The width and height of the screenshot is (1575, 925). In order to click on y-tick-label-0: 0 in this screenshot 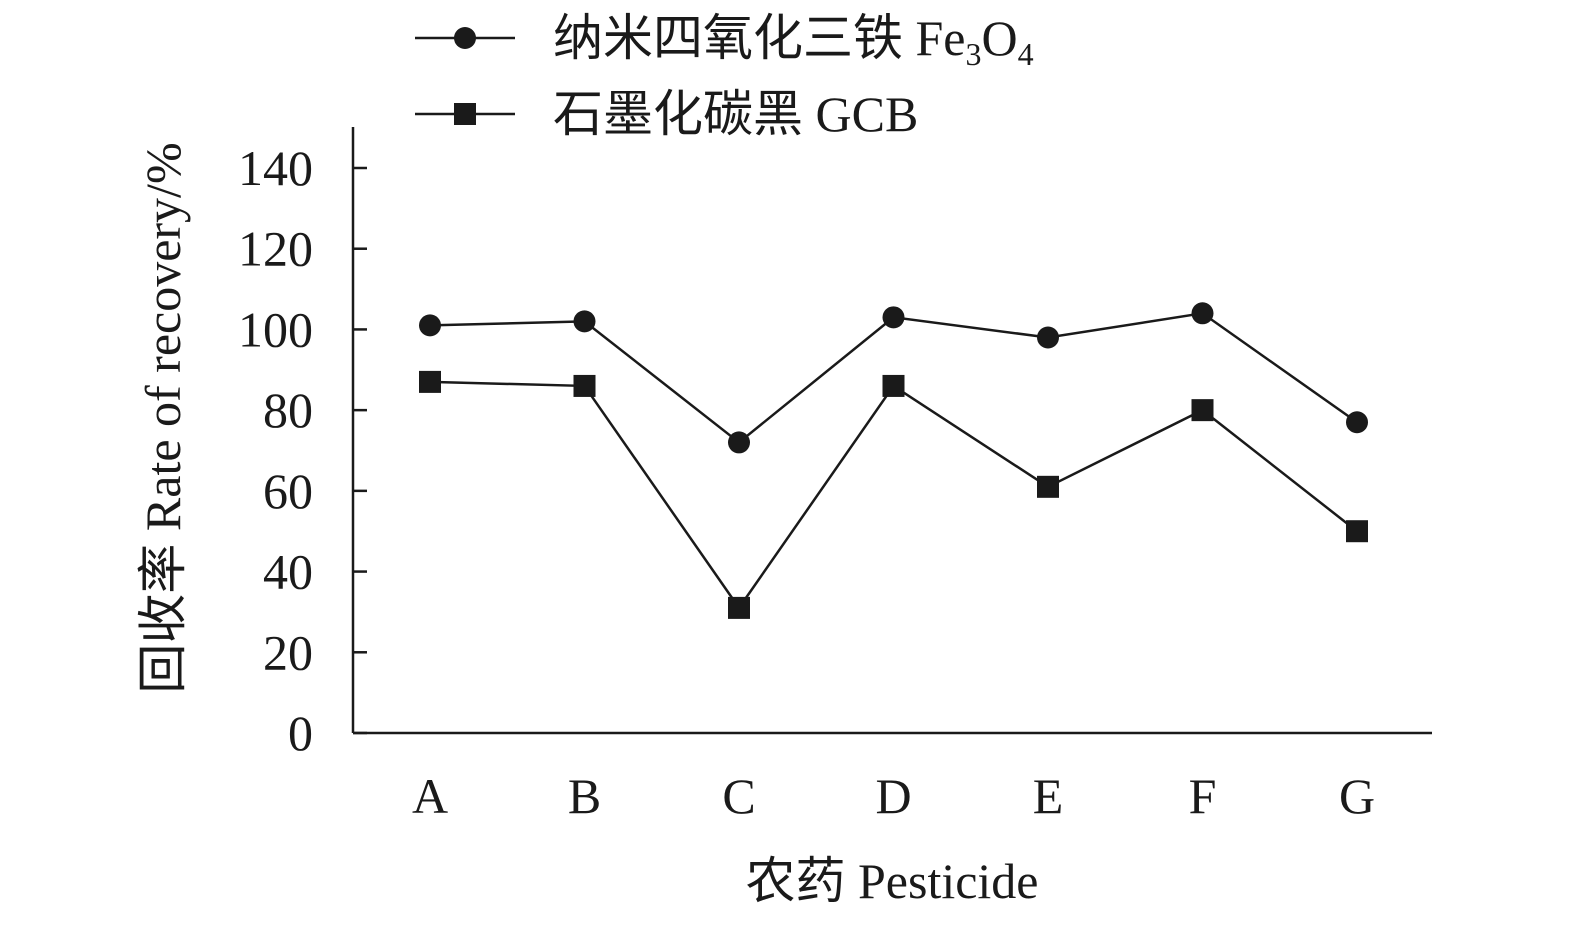, I will do `click(300, 733)`.